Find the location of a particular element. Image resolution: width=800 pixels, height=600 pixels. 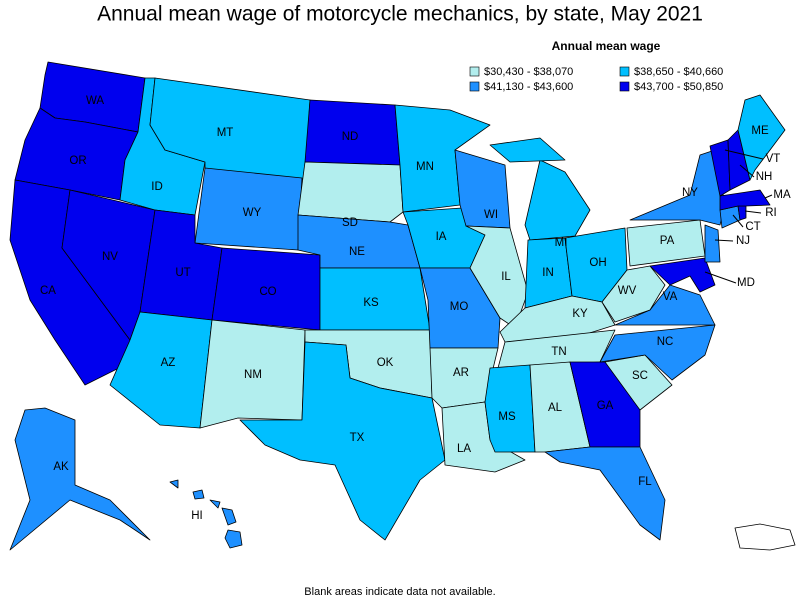

legend-label: $30,430 - $38,070 is located at coordinates (528, 72).